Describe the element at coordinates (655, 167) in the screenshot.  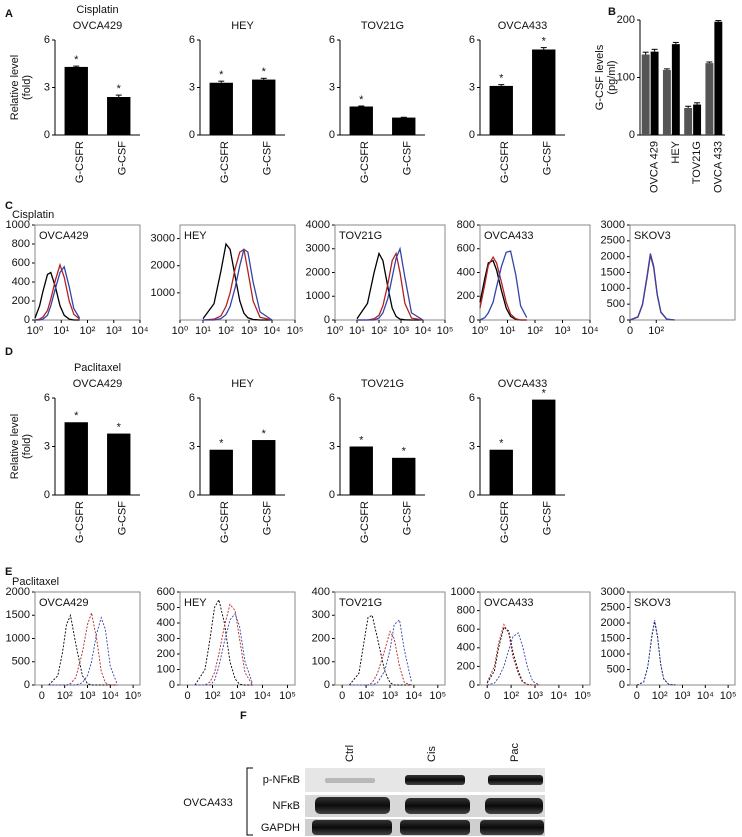
I see `x-tick-label: OVCA 429` at that location.